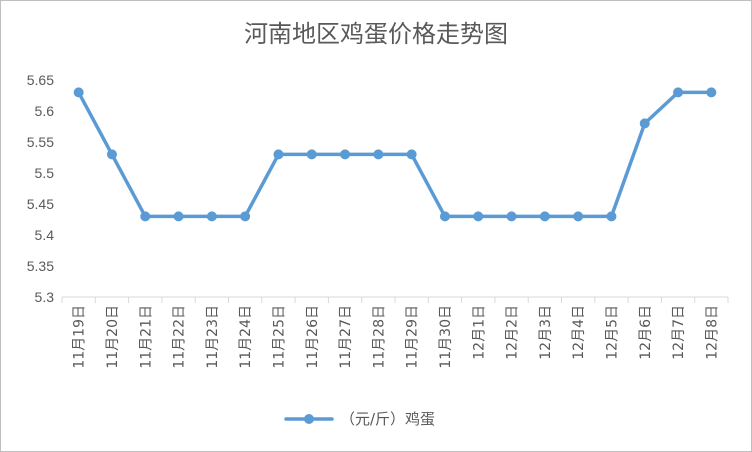  Describe the element at coordinates (313, 337) in the screenshot. I see `x-tick-label: 11月26日` at that location.